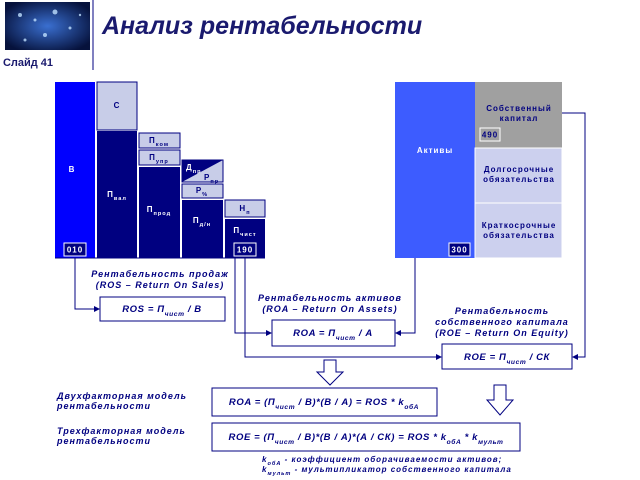 The height and width of the screenshot is (480, 640). Describe the element at coordinates (314, 333) in the screenshot. I see `text-part: ROA = П` at that location.